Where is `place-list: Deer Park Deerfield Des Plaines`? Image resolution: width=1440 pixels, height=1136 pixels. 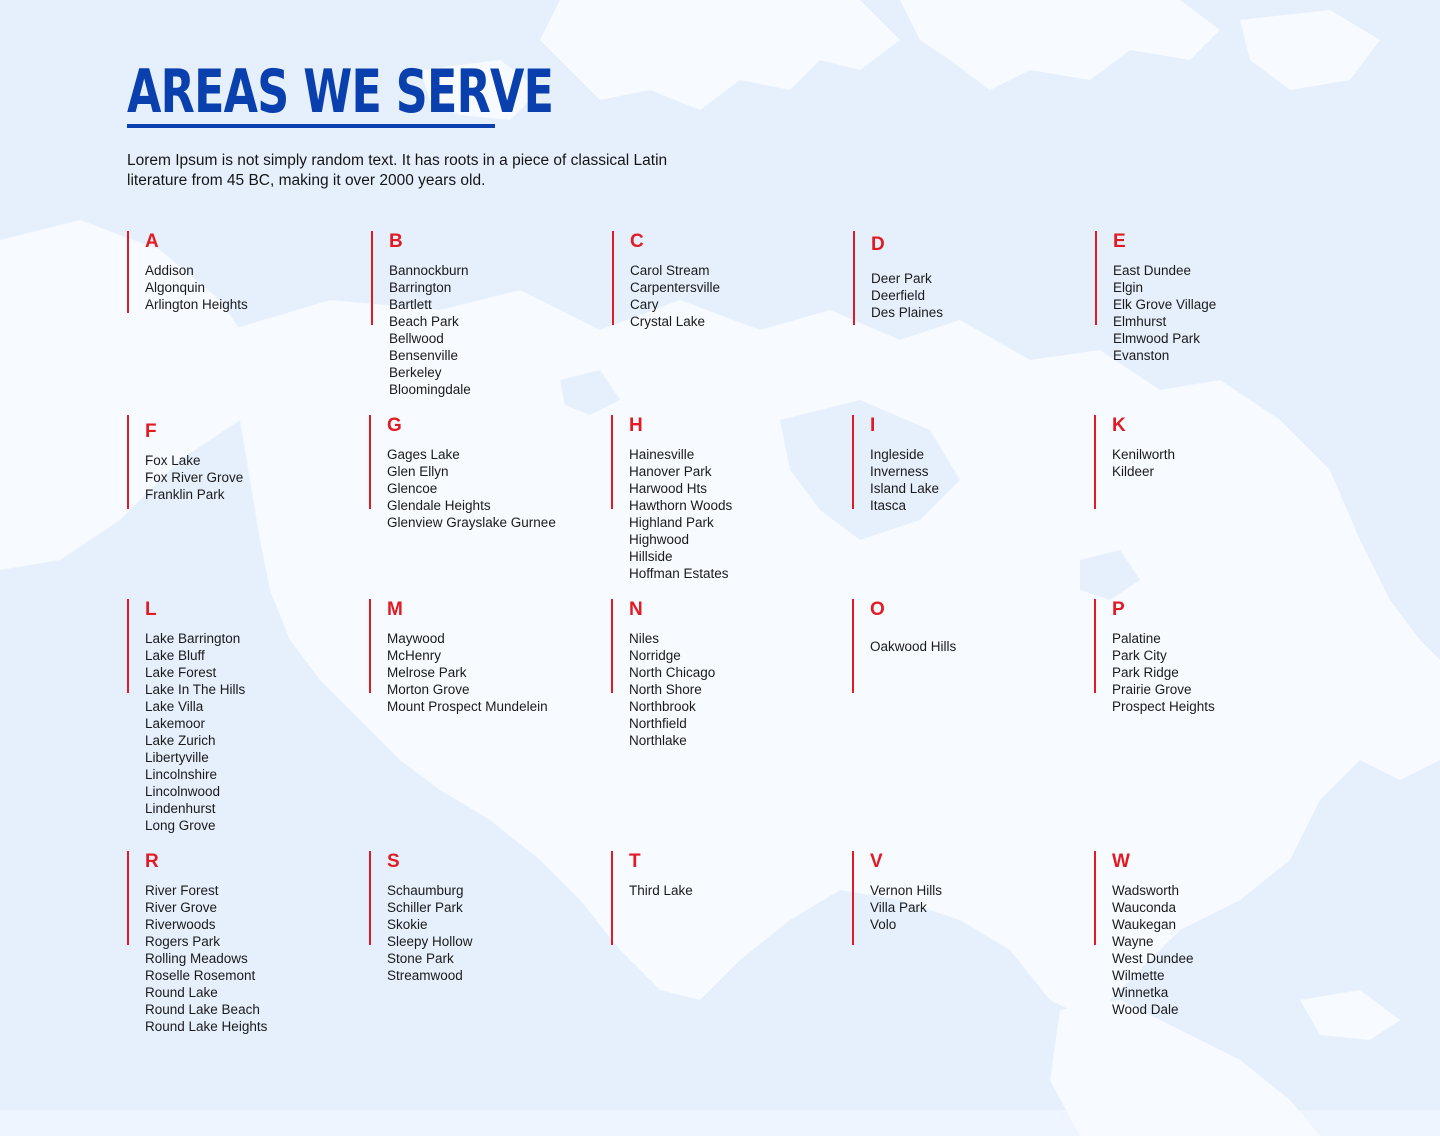
place-list: Deer Park Deerfield Des Plaines is located at coordinates (907, 295).